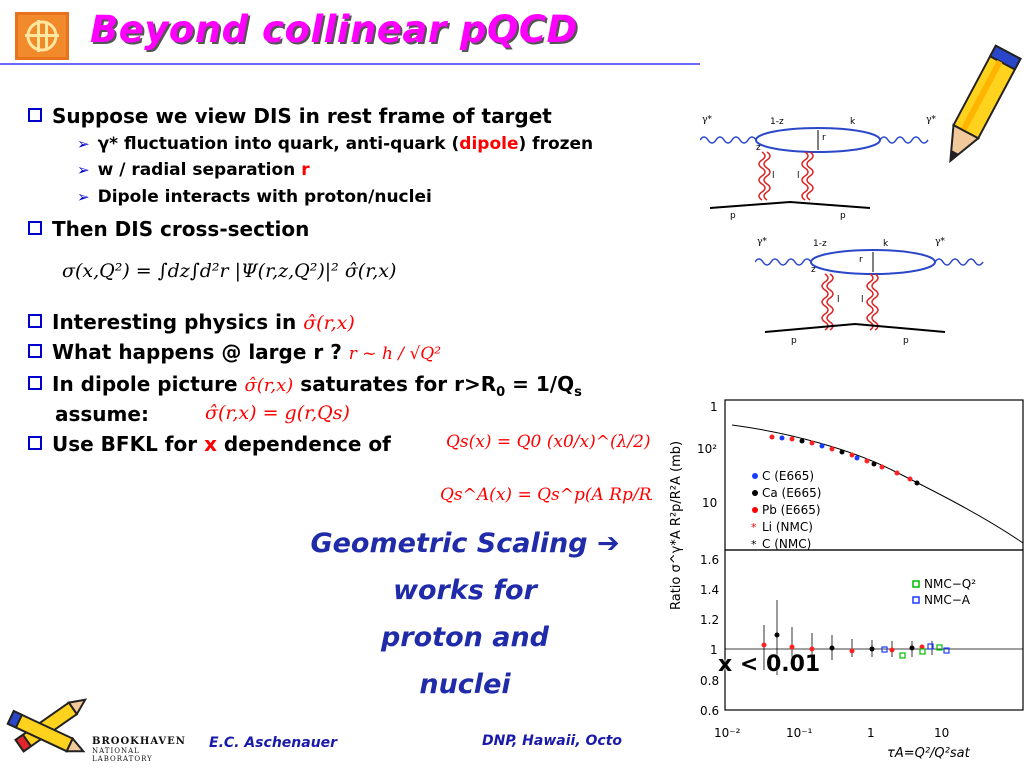 The height and width of the screenshot is (768, 1024). Describe the element at coordinates (465, 590) in the screenshot. I see `callout-line-2: works for` at that location.